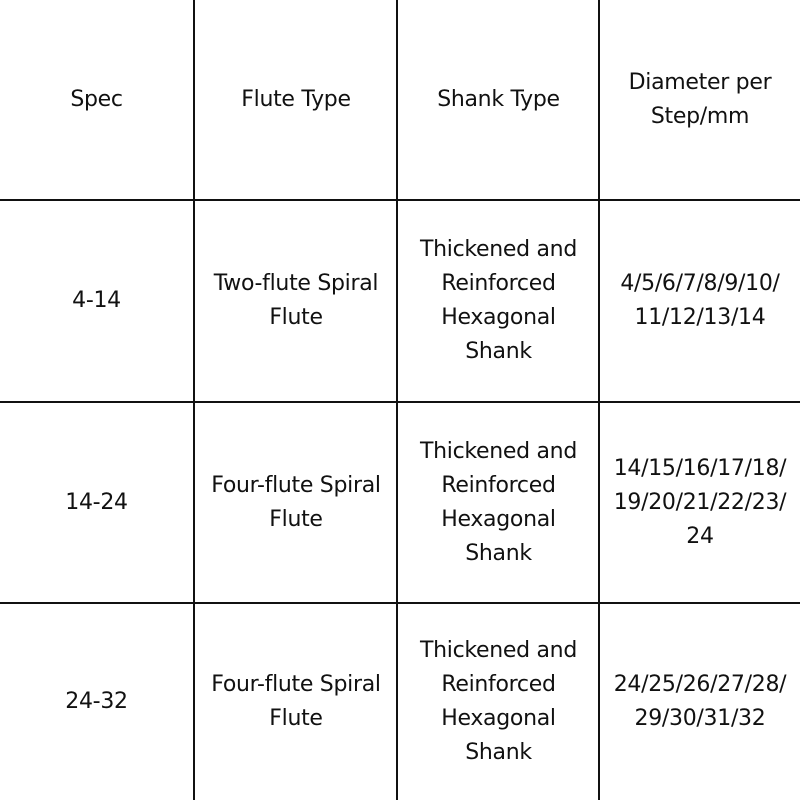  Describe the element at coordinates (700, 300) in the screenshot. I see `cell-diameters: 4/5/6/7/8/9/10/ 11/12/13/14` at that location.